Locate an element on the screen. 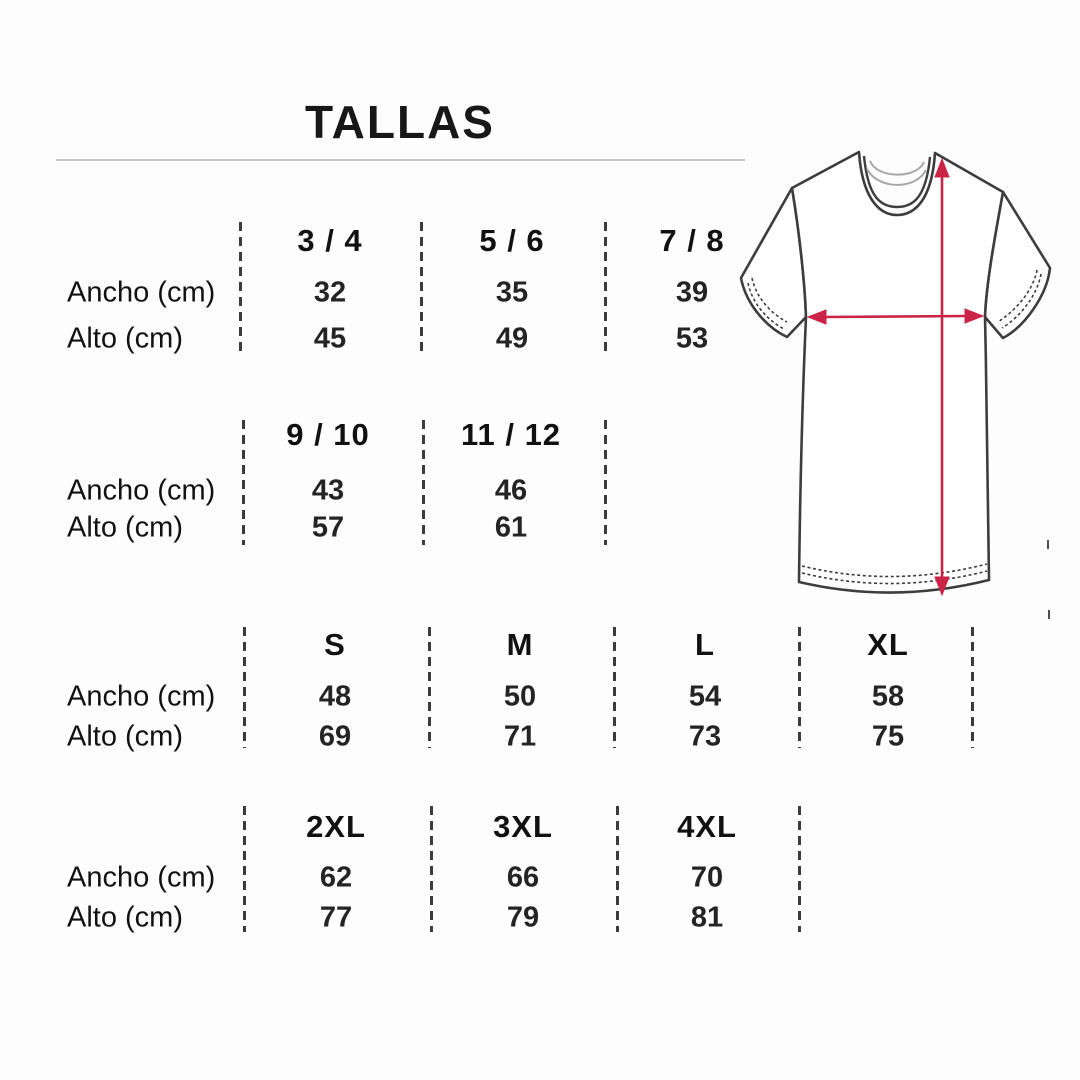 The height and width of the screenshot is (1080, 1080). tshirt-body is located at coordinates (897, 372).